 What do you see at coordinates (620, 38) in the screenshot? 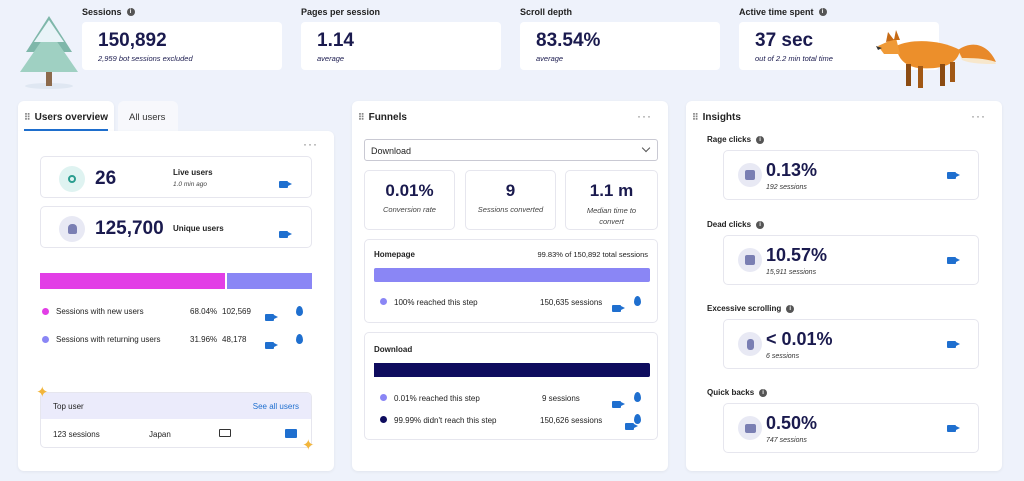
I see `metric-scroll-depth: Scroll depth 83.54% average` at bounding box center [620, 38].